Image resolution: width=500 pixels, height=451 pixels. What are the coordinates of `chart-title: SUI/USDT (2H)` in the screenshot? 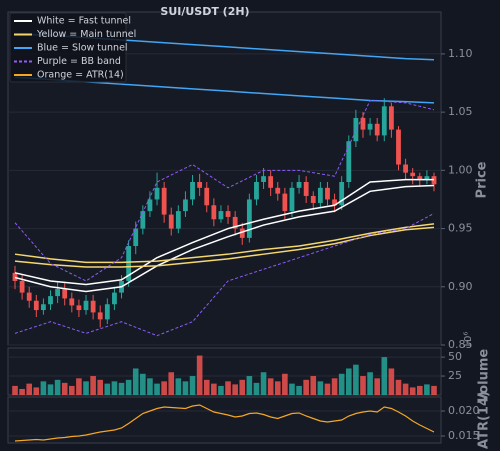 It's located at (204, 11).